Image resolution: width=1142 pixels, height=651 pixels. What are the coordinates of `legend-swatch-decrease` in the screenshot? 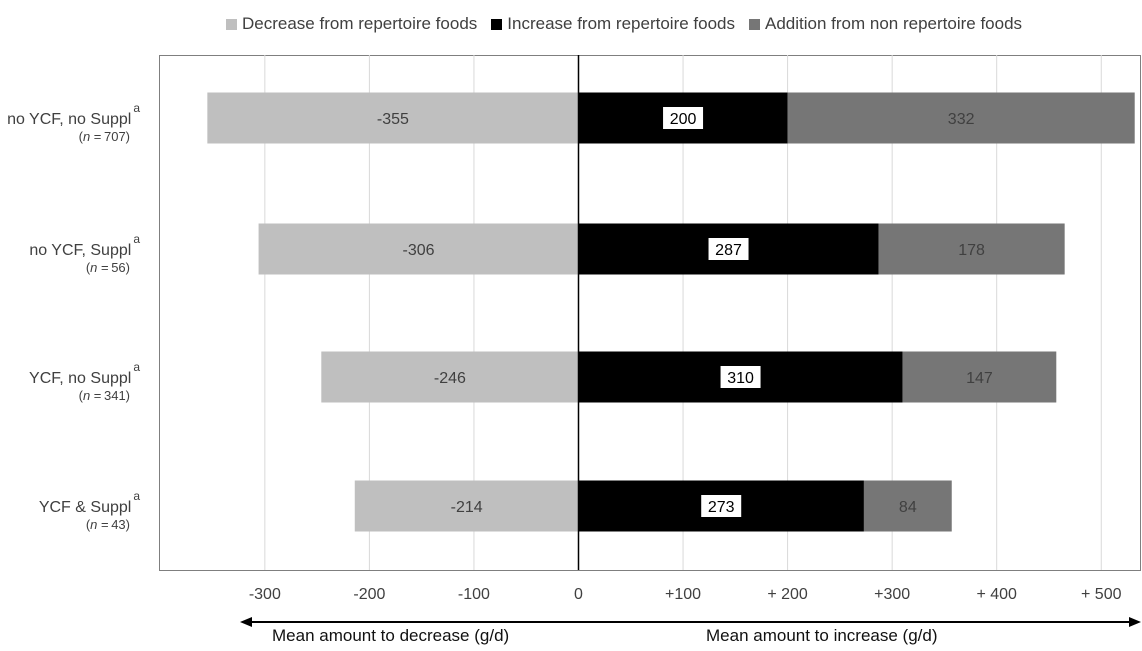 It's located at (231, 24).